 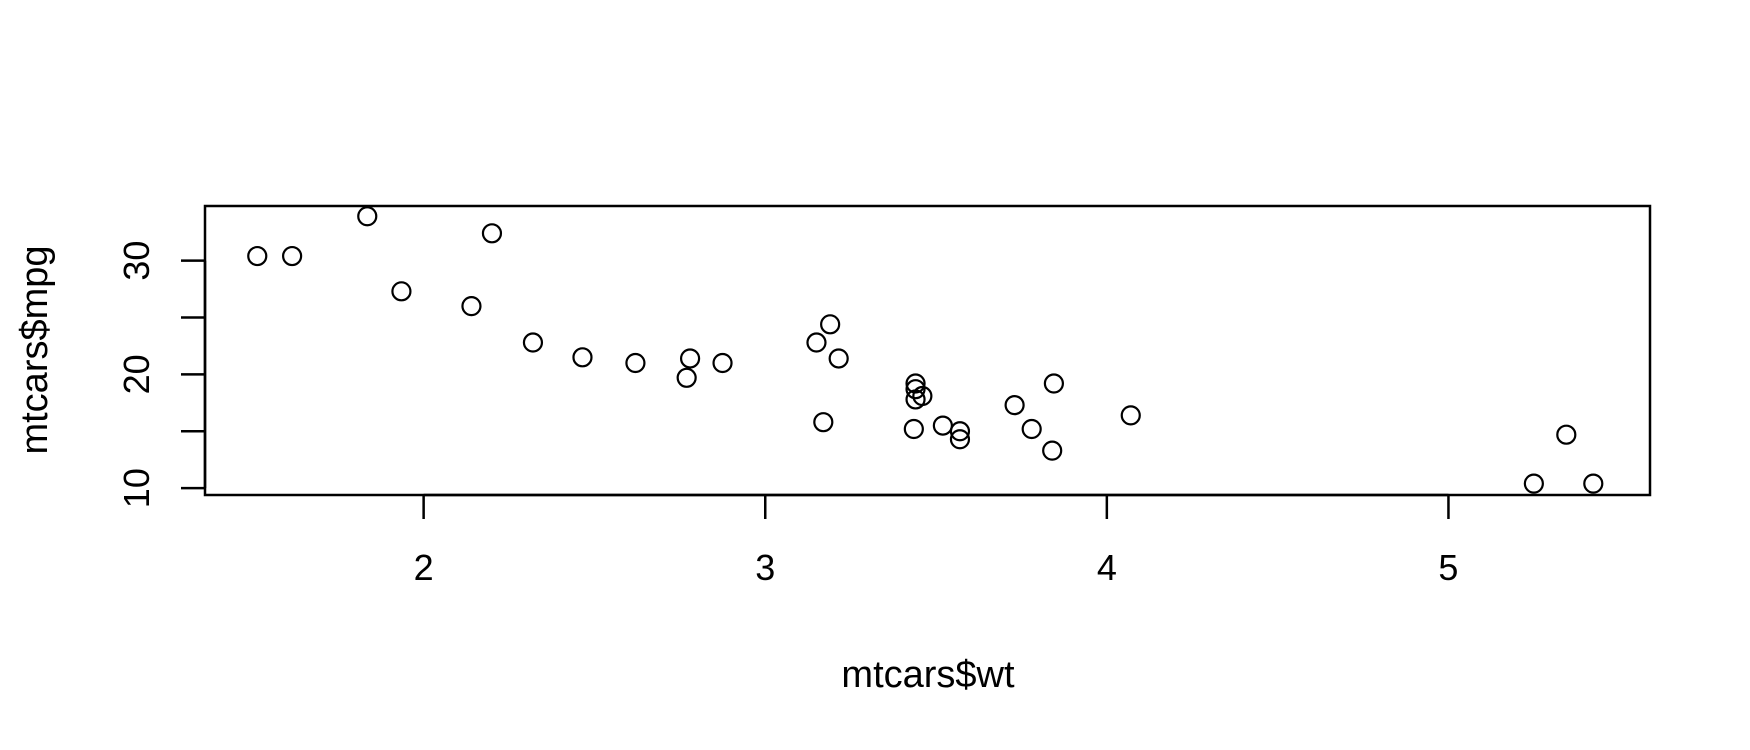 I want to click on x-axis: 2 3 4 5, so click(x=936, y=540).